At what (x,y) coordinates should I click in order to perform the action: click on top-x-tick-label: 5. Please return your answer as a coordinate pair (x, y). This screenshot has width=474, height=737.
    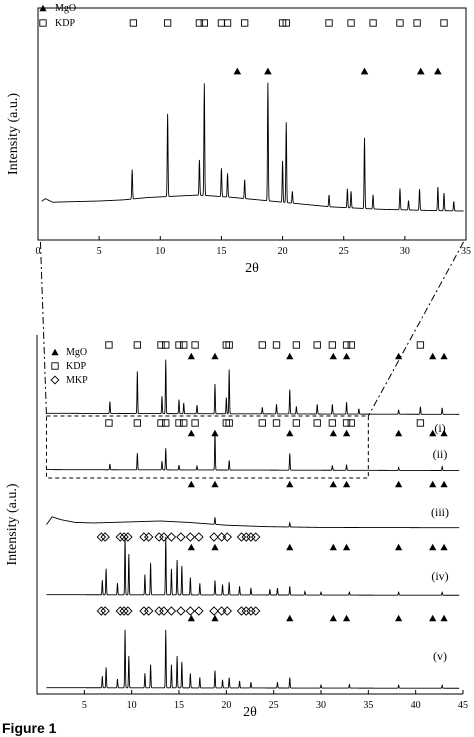
    Looking at the image, I should click on (99, 251).